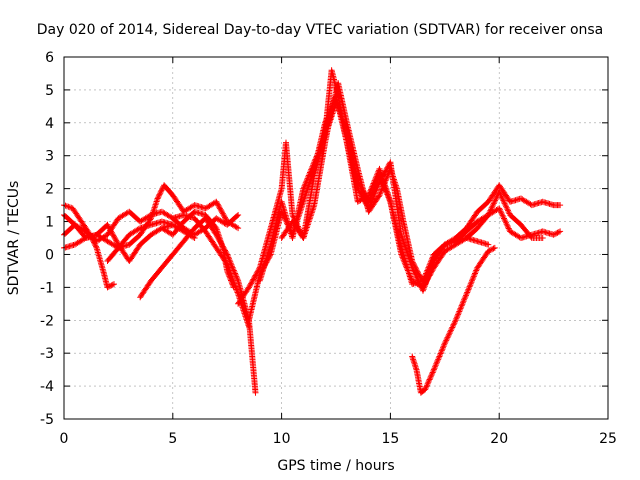 The height and width of the screenshot is (480, 640). Describe the element at coordinates (47, 354) in the screenshot. I see `y-tick-label: -3` at that location.